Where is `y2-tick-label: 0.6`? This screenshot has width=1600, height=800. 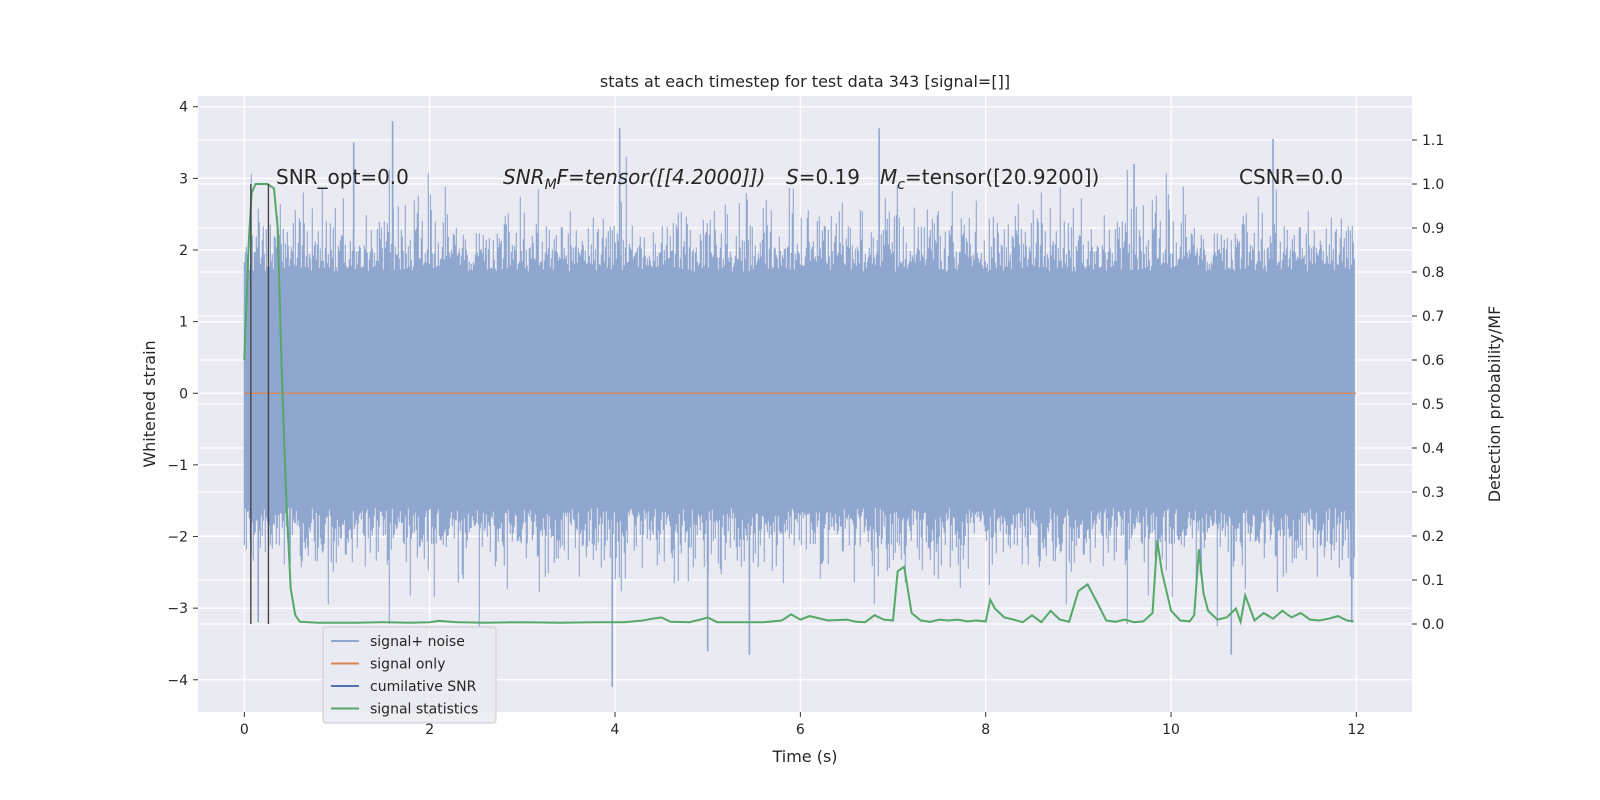
y2-tick-label: 0.6 is located at coordinates (1433, 361).